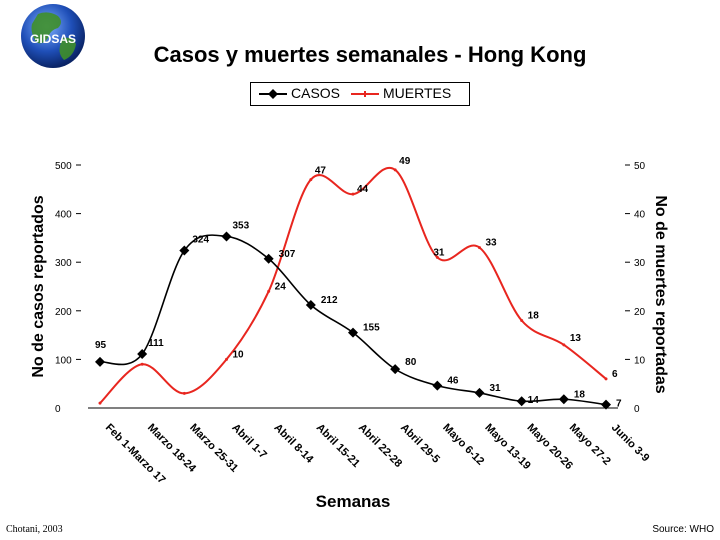 This screenshot has width=720, height=540. Describe the element at coordinates (534, 316) in the screenshot. I see `muertes-data-label: 18` at that location.